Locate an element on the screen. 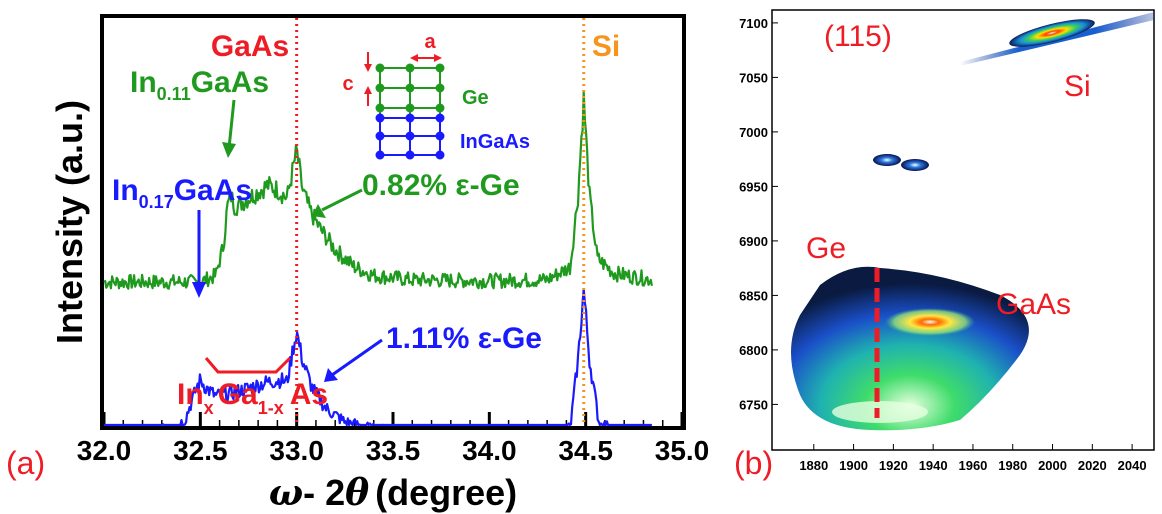  panel-b-gaas-label: GaAs is located at coordinates (1033, 304).